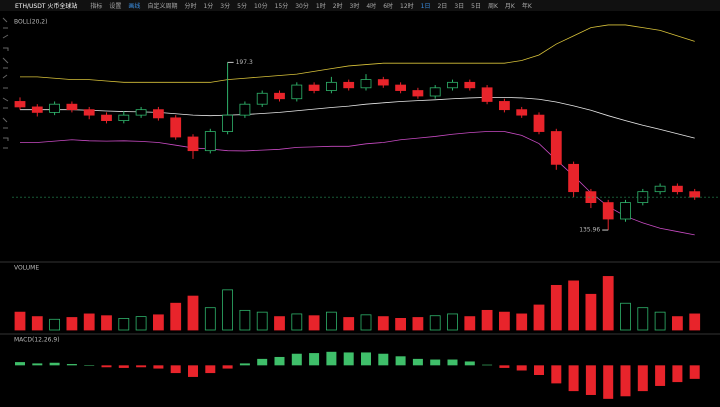 Image resolution: width=720 pixels, height=407 pixels. I want to click on toolbar-item: 30分, so click(302, 6).